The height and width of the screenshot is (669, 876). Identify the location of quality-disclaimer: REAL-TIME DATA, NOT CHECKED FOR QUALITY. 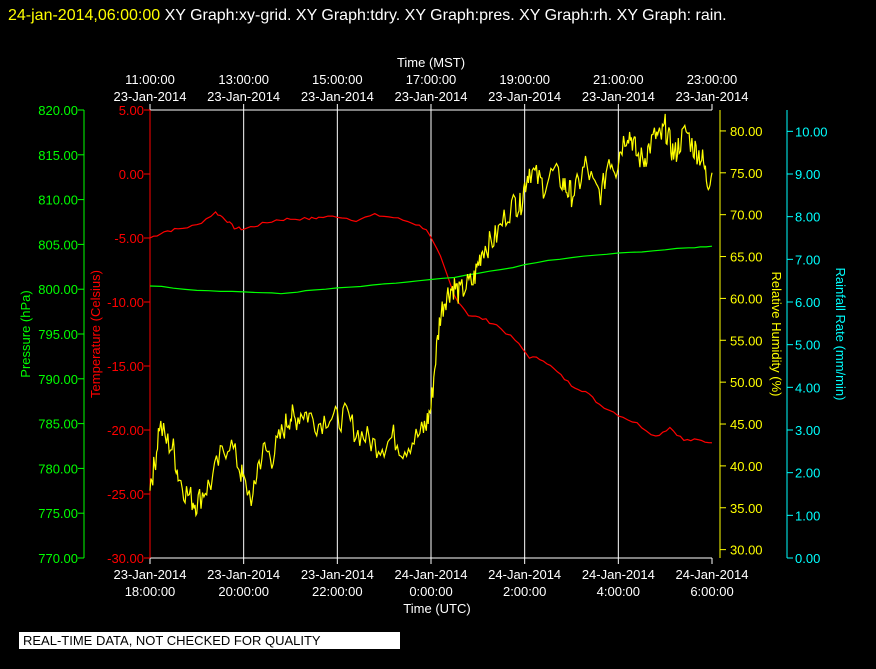
(209, 640).